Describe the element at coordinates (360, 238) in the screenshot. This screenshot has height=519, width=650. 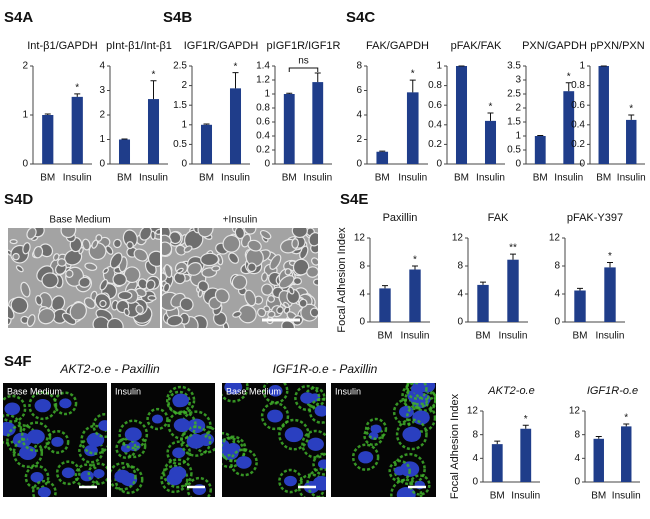
I see `y-tick-label: 12` at that location.